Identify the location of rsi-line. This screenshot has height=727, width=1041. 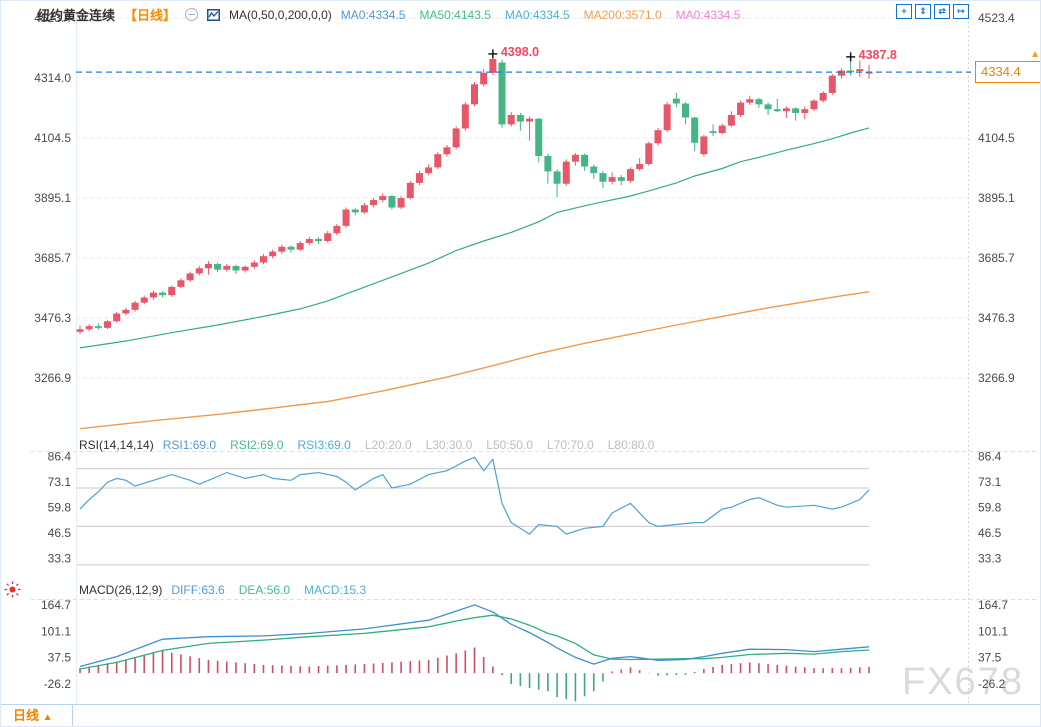
(474, 495).